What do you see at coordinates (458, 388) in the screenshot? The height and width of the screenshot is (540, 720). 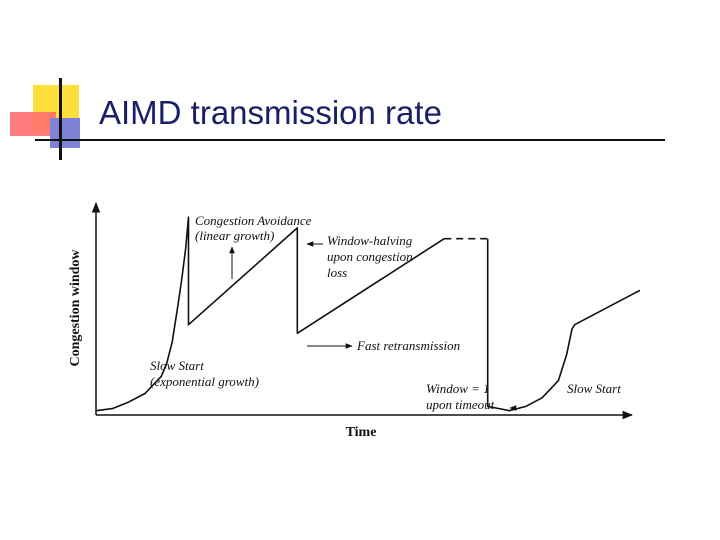 I see `annotation-line: Window = 1` at bounding box center [458, 388].